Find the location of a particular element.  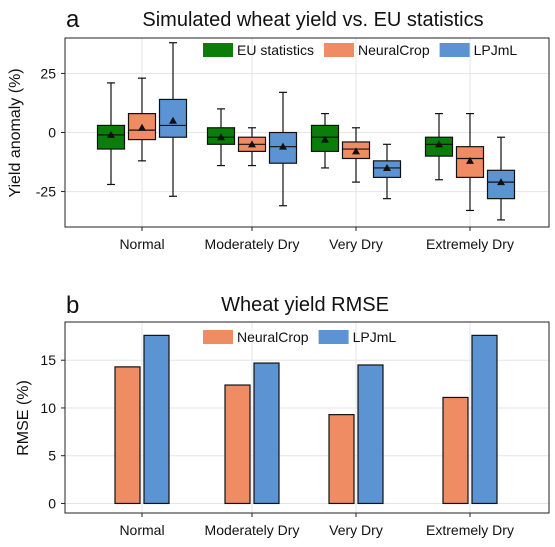

box-lpjml-normal is located at coordinates (173, 118).